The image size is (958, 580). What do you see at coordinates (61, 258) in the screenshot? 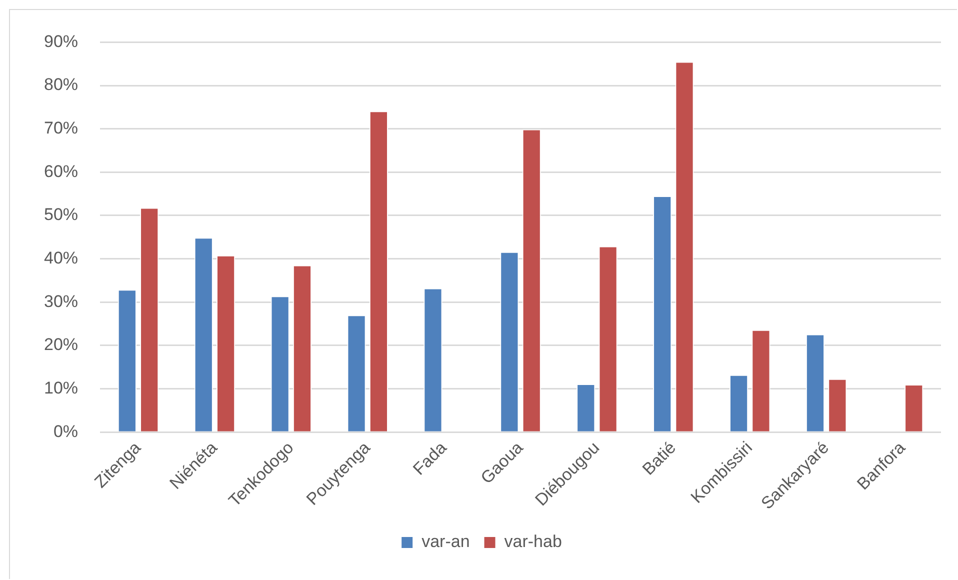
I see `y-tick-label: 40%` at bounding box center [61, 258].